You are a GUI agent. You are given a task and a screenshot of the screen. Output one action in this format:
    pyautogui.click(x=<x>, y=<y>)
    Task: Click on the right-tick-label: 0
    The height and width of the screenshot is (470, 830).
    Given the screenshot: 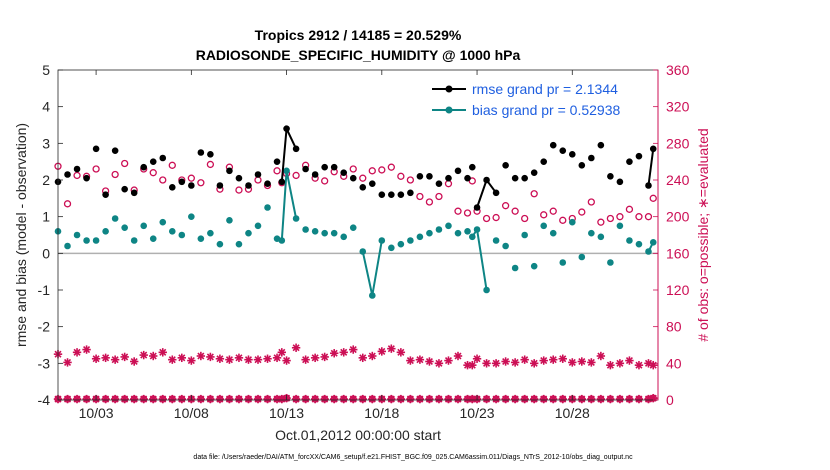 What is the action you would take?
    pyautogui.click(x=670, y=400)
    